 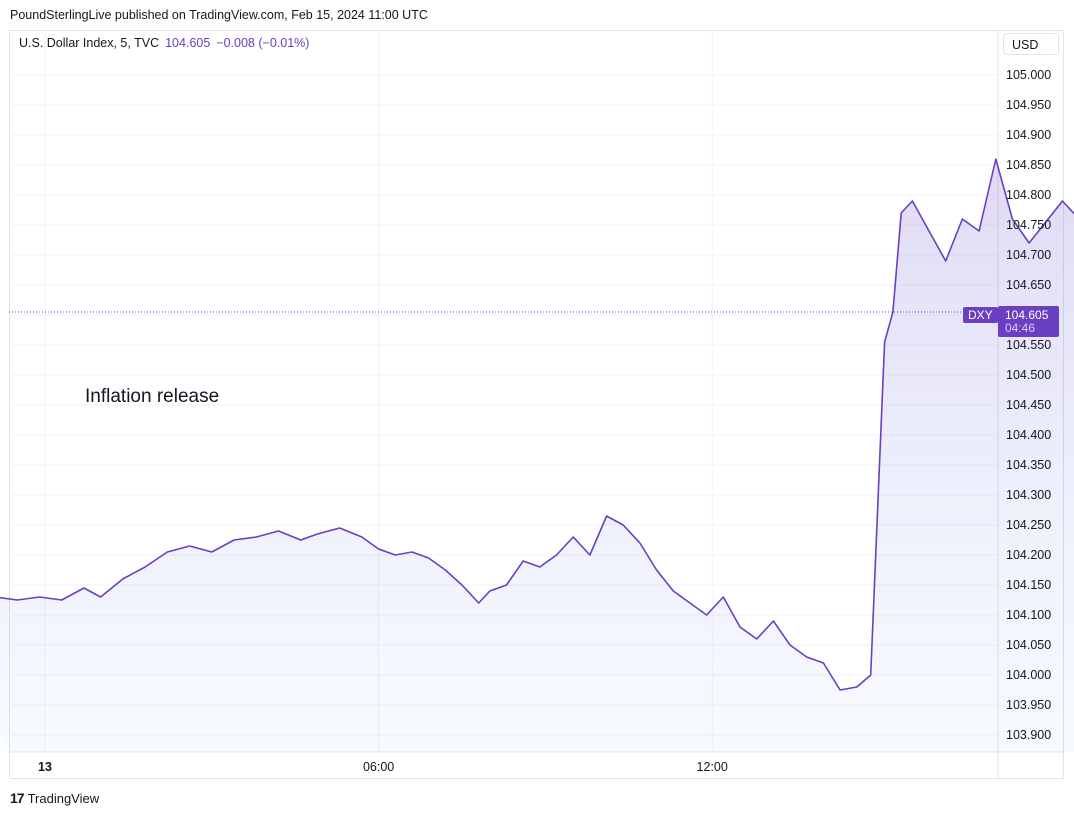 I want to click on last-price-symbol-tag: DXY, so click(x=980, y=315).